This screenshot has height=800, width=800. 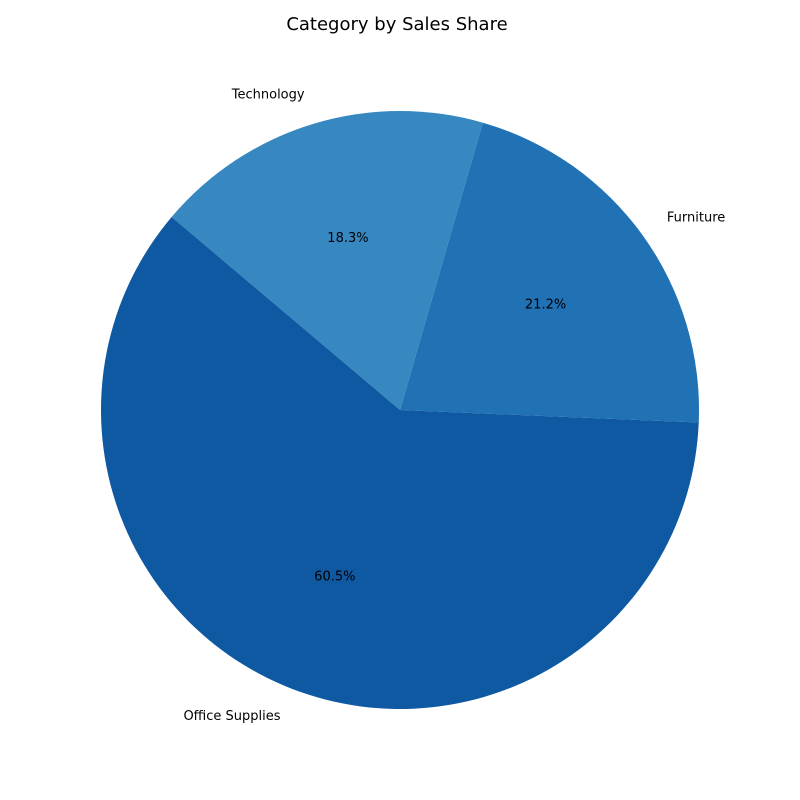 What do you see at coordinates (231, 716) in the screenshot?
I see `slice-label-office-supplies: Office Supplies` at bounding box center [231, 716].